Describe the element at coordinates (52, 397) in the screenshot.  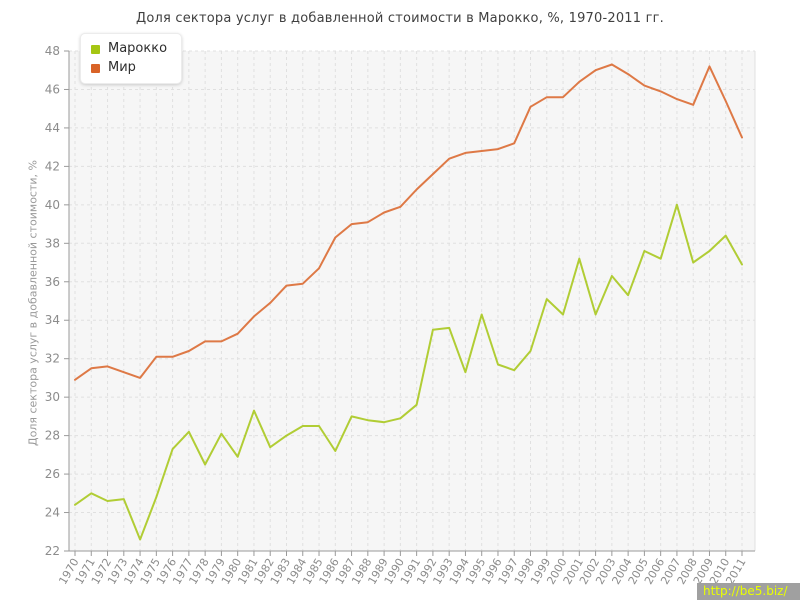
I see `y-tick-label: 30` at that location.